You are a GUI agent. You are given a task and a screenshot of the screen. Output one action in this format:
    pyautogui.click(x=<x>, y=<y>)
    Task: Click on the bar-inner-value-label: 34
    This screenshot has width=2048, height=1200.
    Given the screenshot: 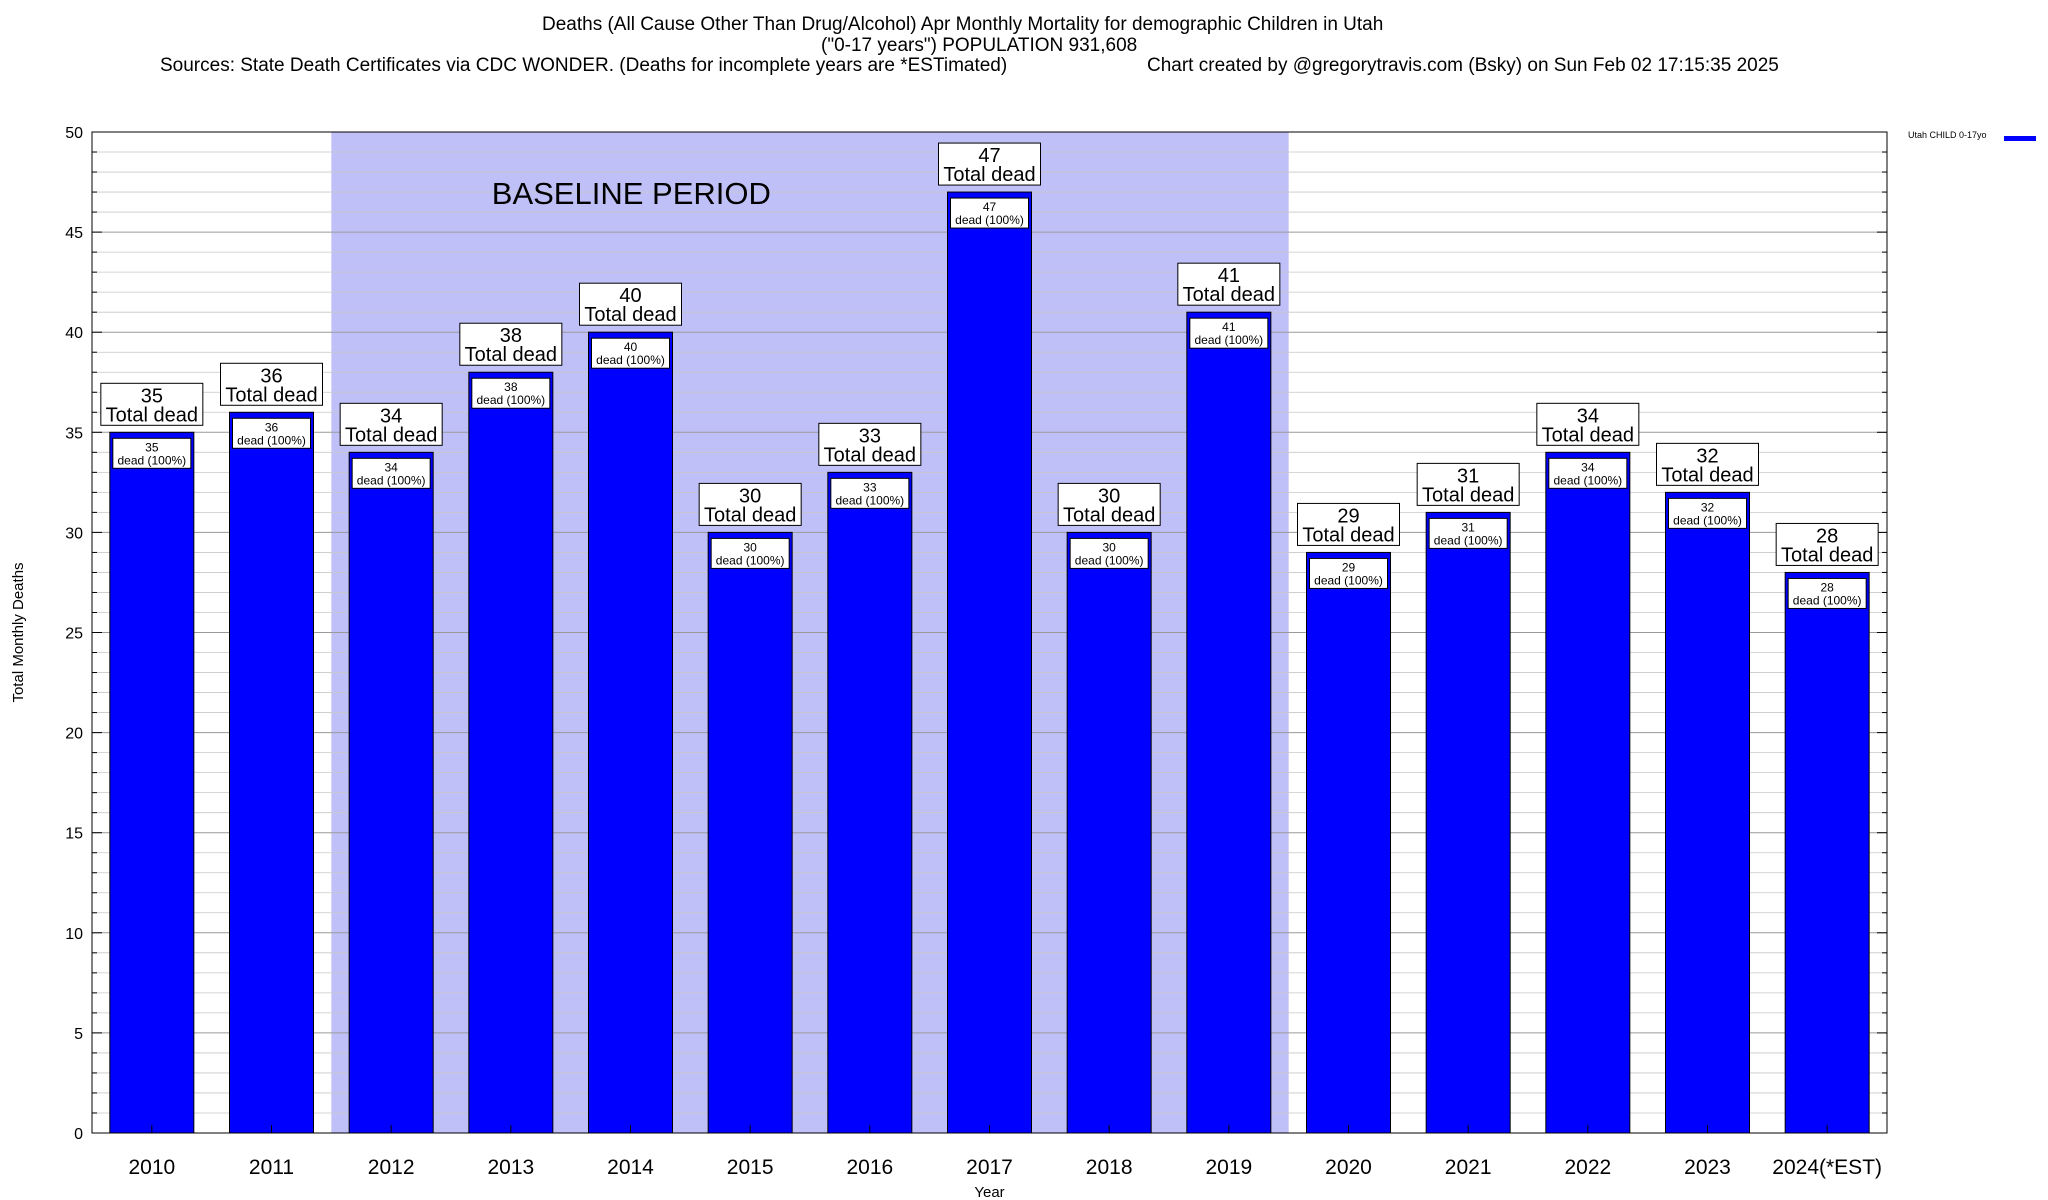 What is the action you would take?
    pyautogui.click(x=391, y=467)
    